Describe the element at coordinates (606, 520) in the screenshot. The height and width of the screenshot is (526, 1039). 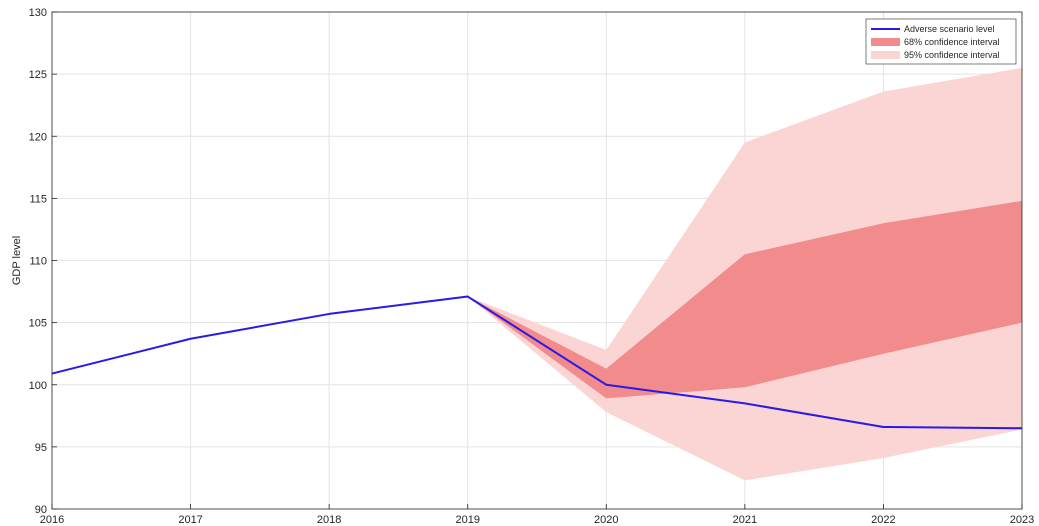
I see `x-tick-label: 2020` at that location.